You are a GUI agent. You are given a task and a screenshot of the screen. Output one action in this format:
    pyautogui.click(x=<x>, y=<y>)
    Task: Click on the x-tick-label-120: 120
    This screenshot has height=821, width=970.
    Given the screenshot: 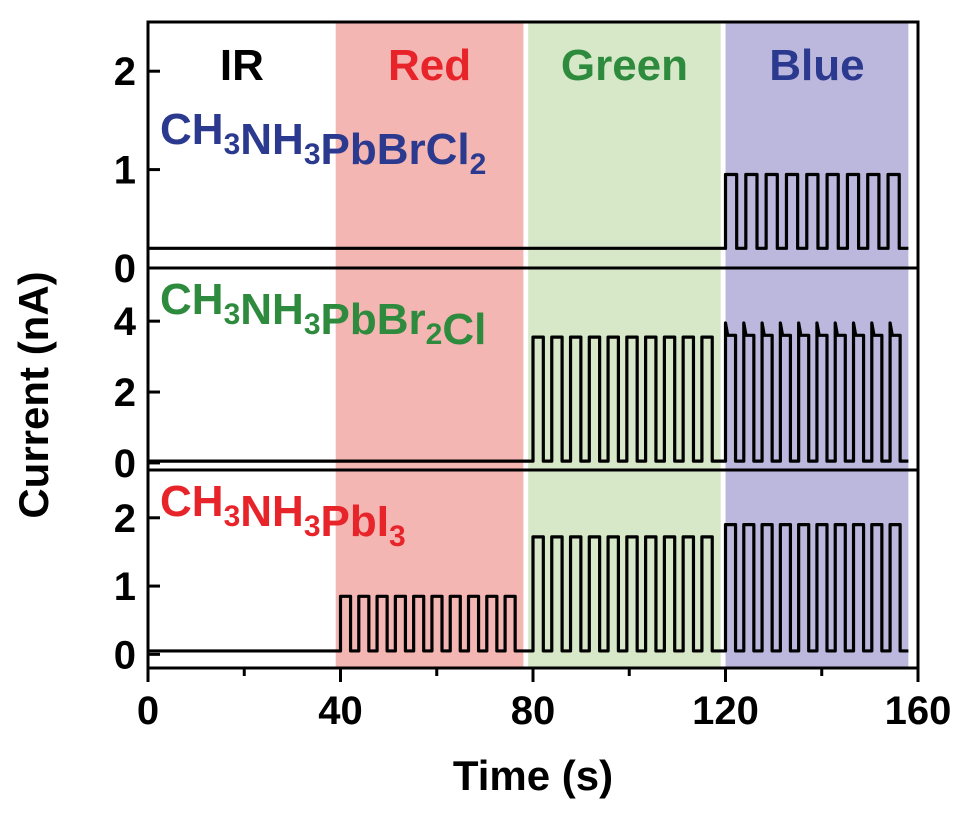 What is the action you would take?
    pyautogui.click(x=725, y=711)
    